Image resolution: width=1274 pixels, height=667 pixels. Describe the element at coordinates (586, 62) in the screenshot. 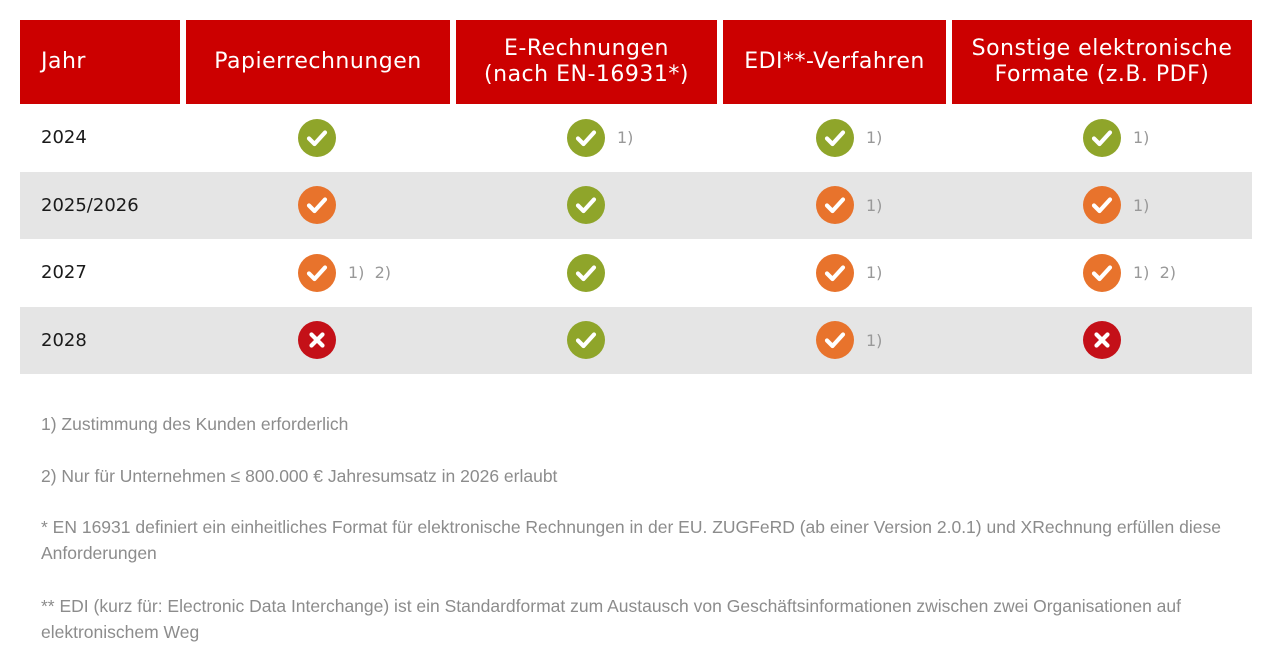

I see `header-e-invoices: E-Rechnungen (nach EN-16931*)` at that location.